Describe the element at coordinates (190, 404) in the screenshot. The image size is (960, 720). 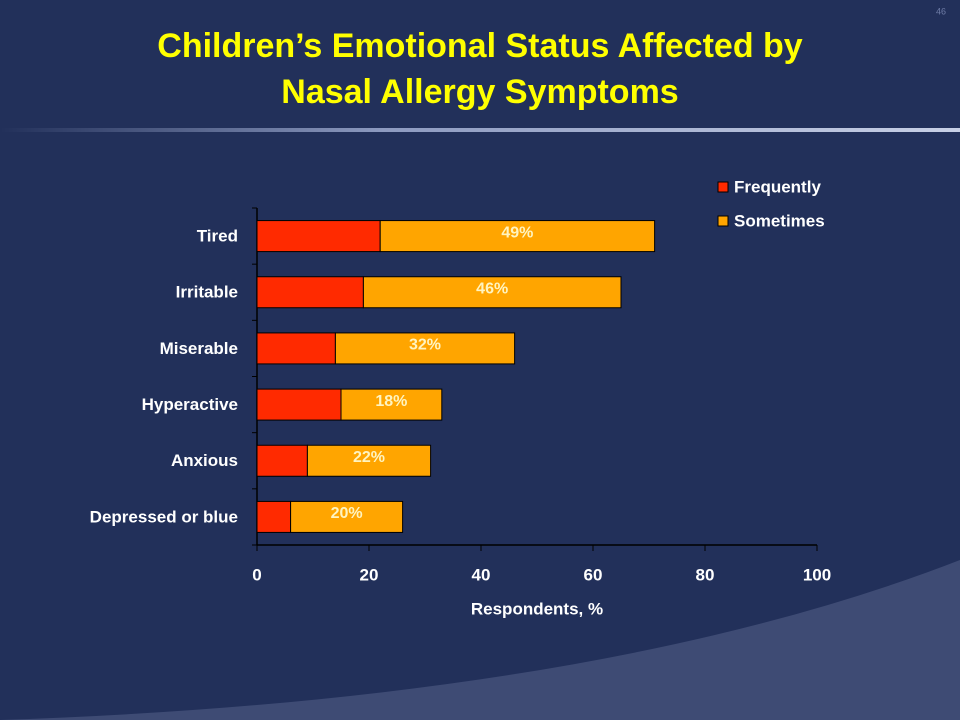
I see `y-tick-label: Hyperactive` at that location.